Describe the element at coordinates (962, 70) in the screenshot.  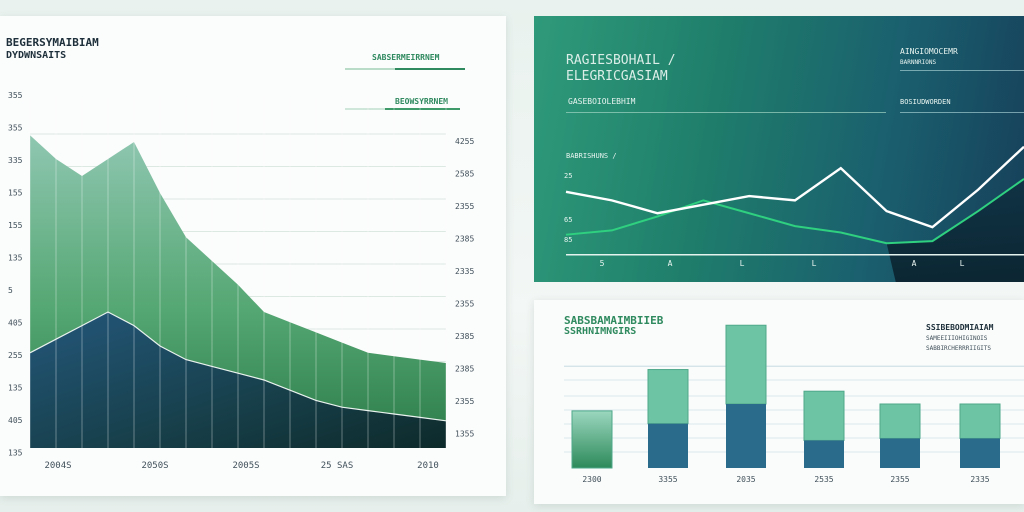
I see `legend-rule` at that location.